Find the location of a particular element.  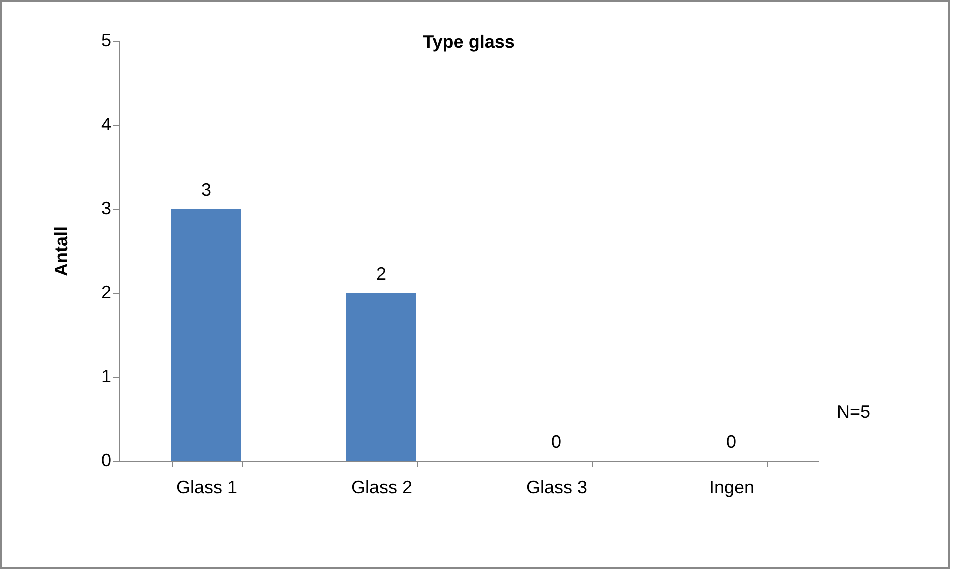

y-axis-title: Antall is located at coordinates (61, 251).